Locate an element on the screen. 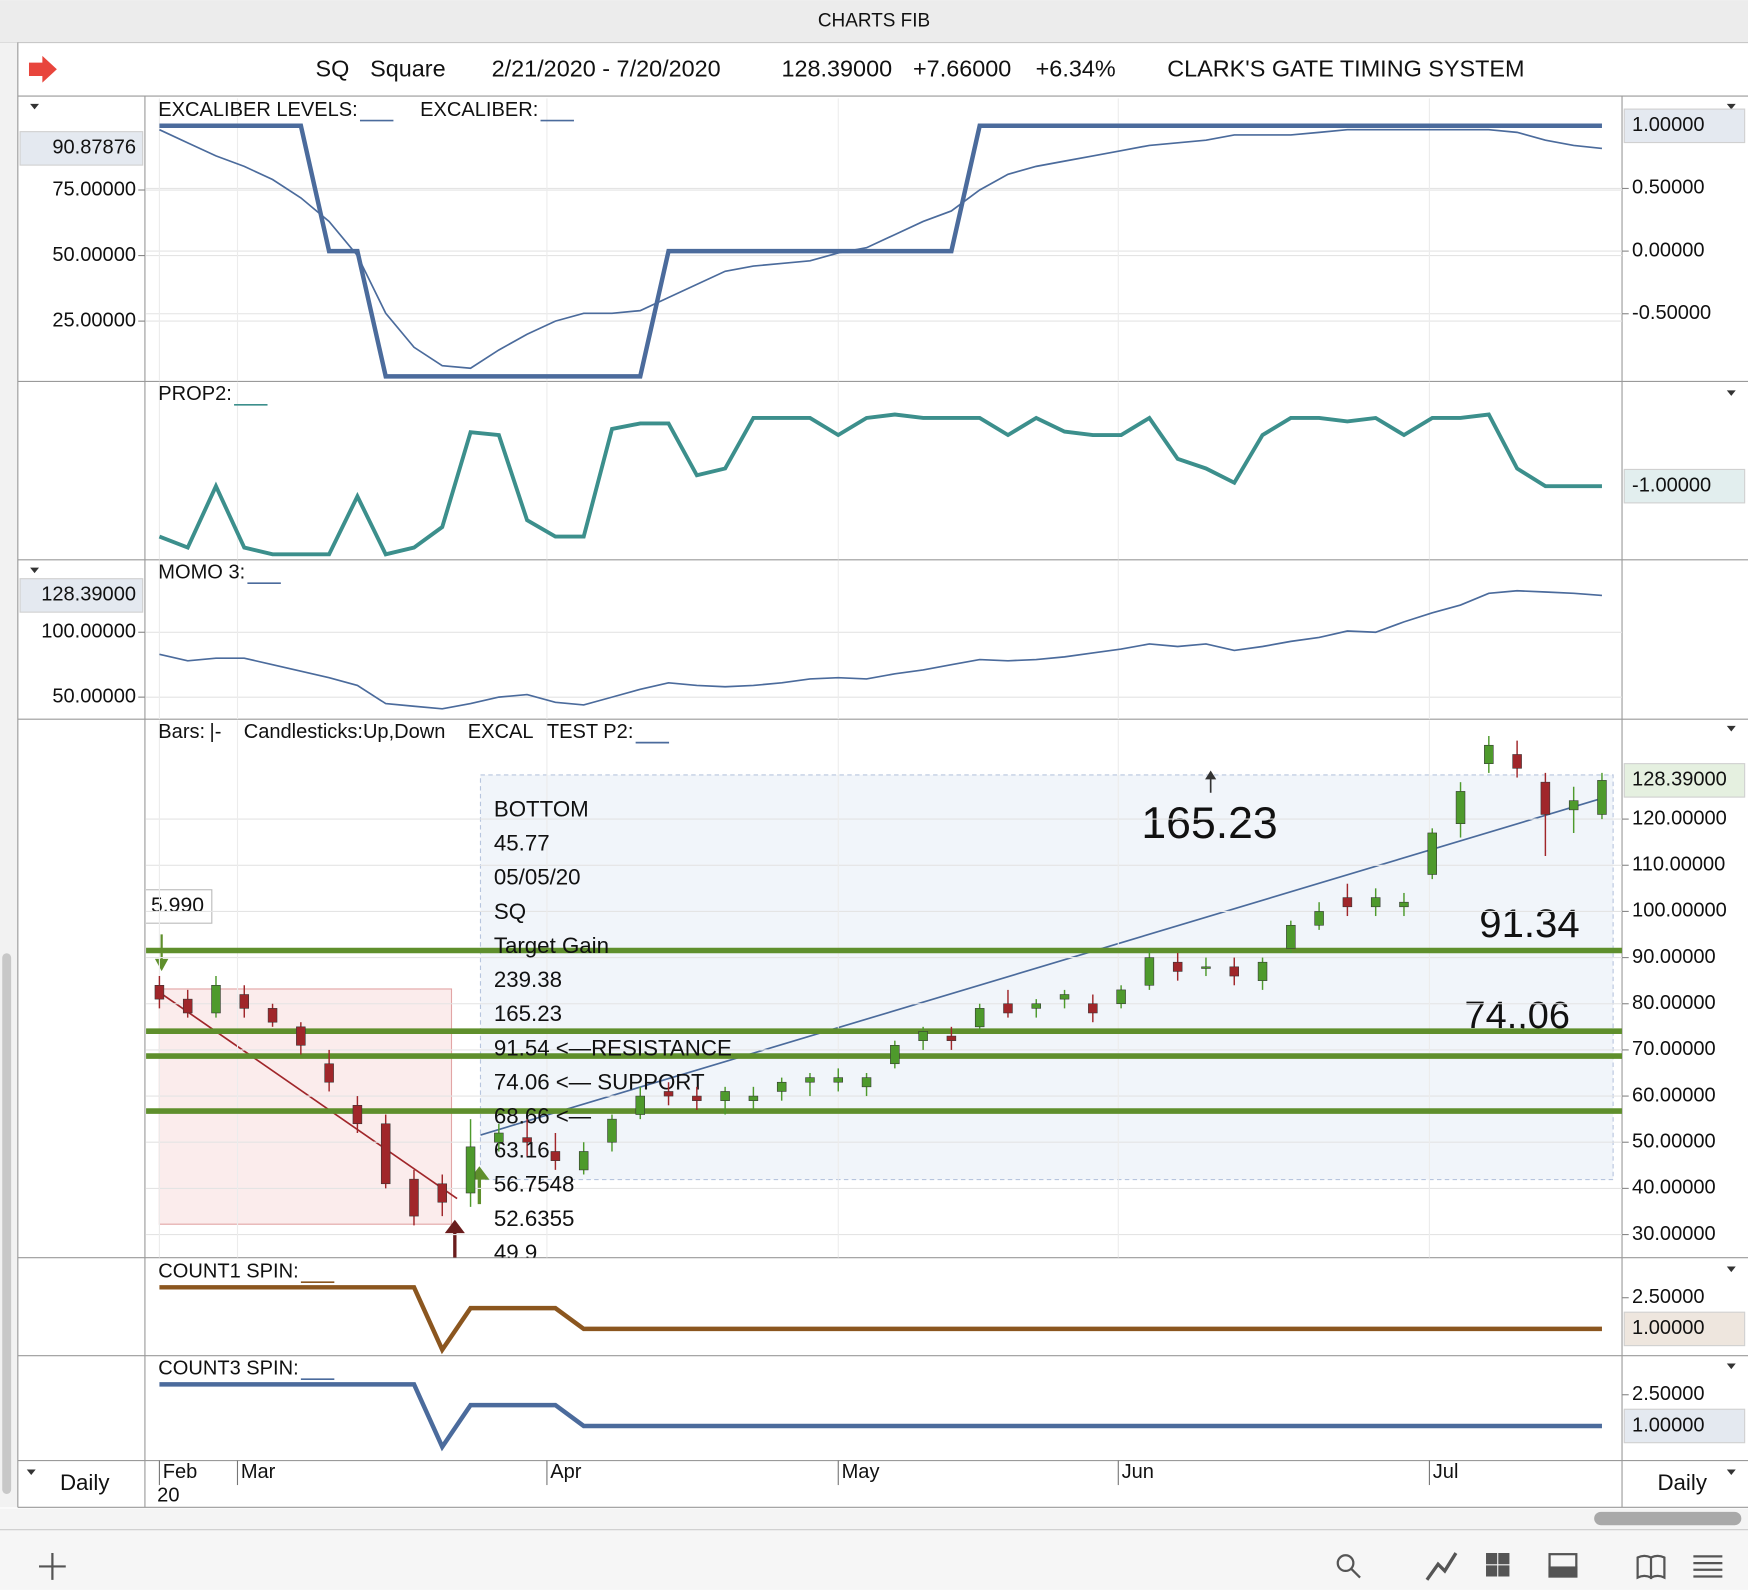 The image size is (1748, 1590). scrollbar is located at coordinates (7, 1223).